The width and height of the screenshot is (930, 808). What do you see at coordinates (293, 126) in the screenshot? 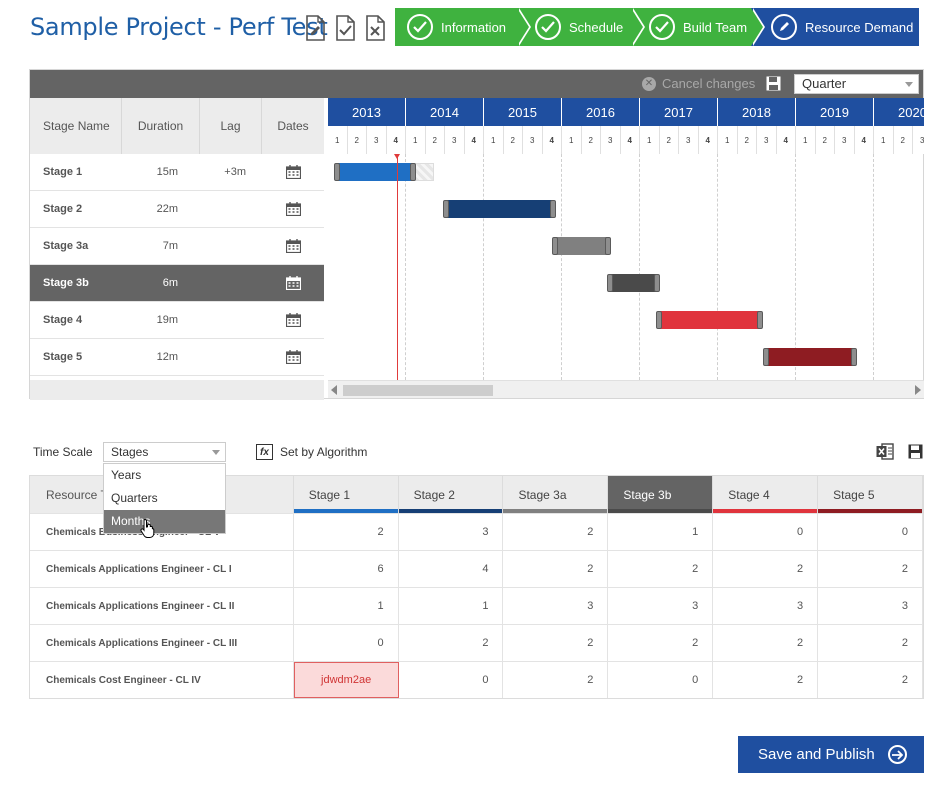
I see `col-dates: Dates` at bounding box center [293, 126].